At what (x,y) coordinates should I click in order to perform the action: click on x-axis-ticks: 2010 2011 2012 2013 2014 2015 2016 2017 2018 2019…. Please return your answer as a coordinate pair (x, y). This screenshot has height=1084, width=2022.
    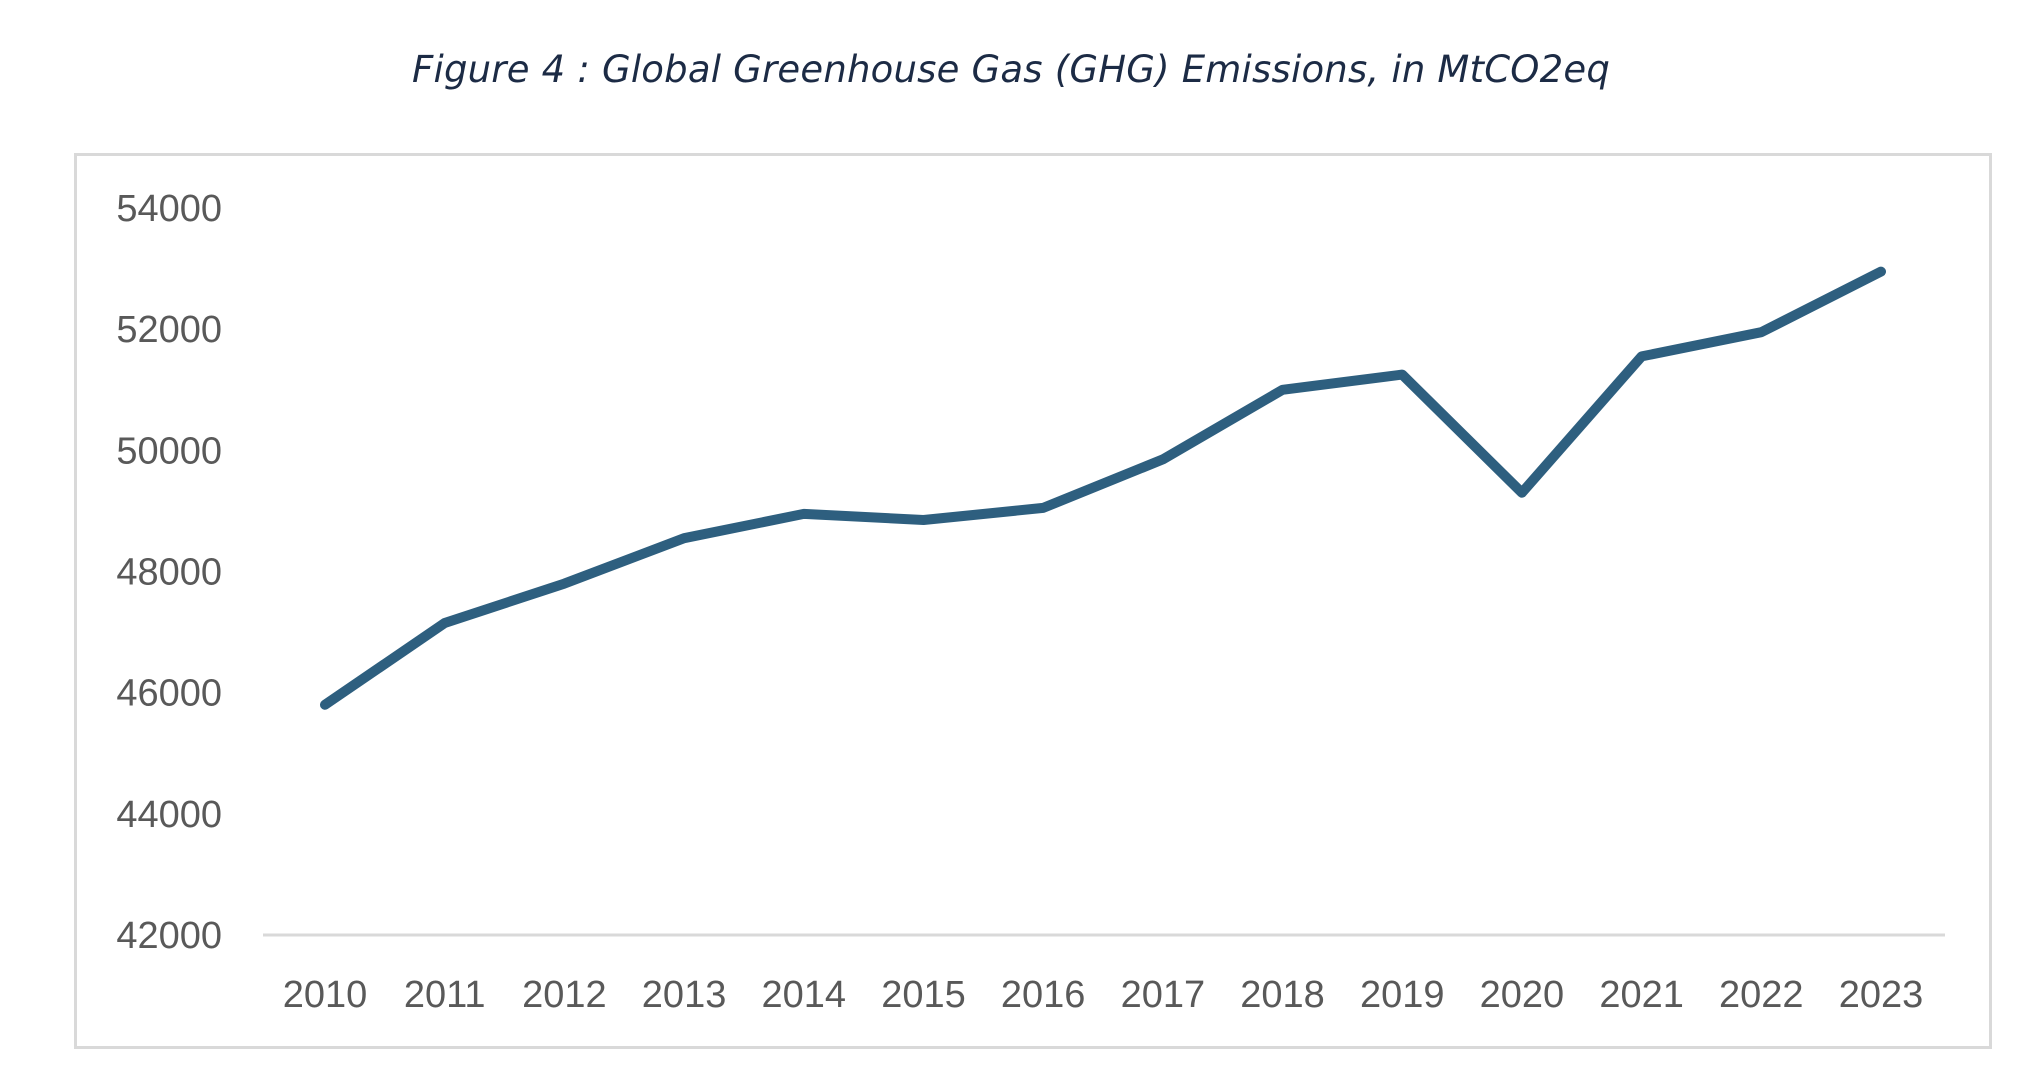
    Looking at the image, I should click on (1103, 995).